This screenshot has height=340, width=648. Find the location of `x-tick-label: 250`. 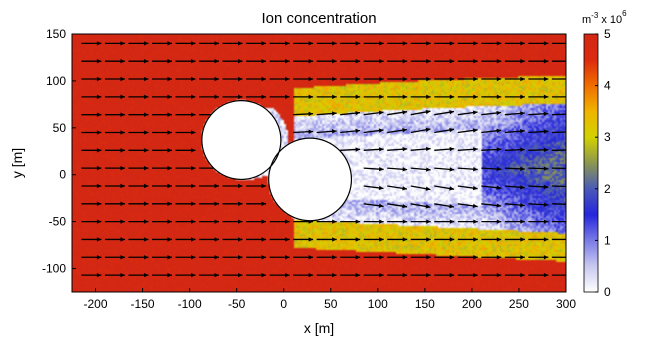

x-tick-label: 250 is located at coordinates (519, 304).